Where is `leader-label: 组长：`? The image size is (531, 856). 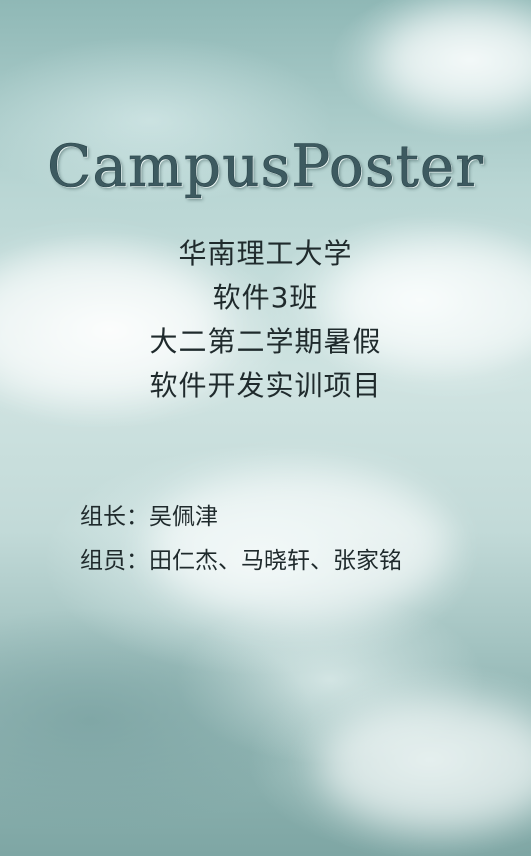
leader-label: 组长： is located at coordinates (114, 517).